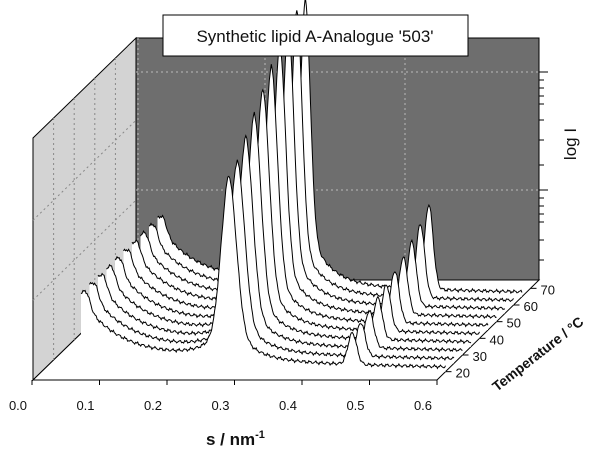  Describe the element at coordinates (570, 144) in the screenshot. I see `y-axis-label: log I` at that location.